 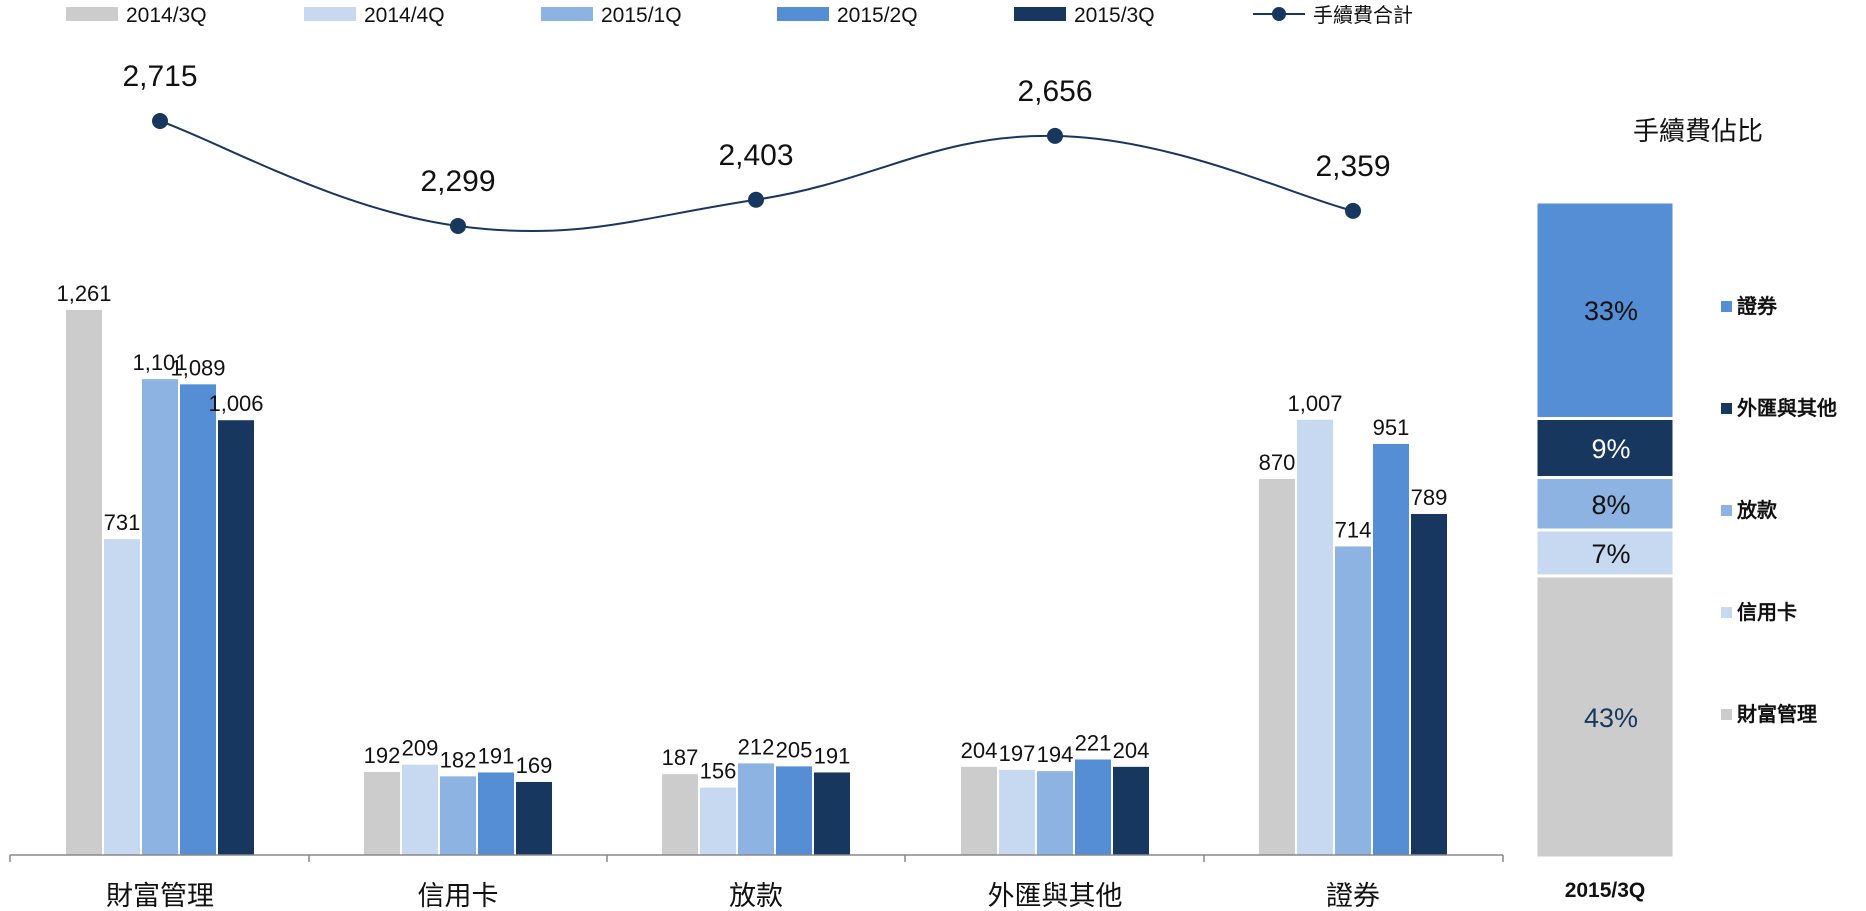 I want to click on legend-label: 2015/2Q, so click(x=877, y=15).